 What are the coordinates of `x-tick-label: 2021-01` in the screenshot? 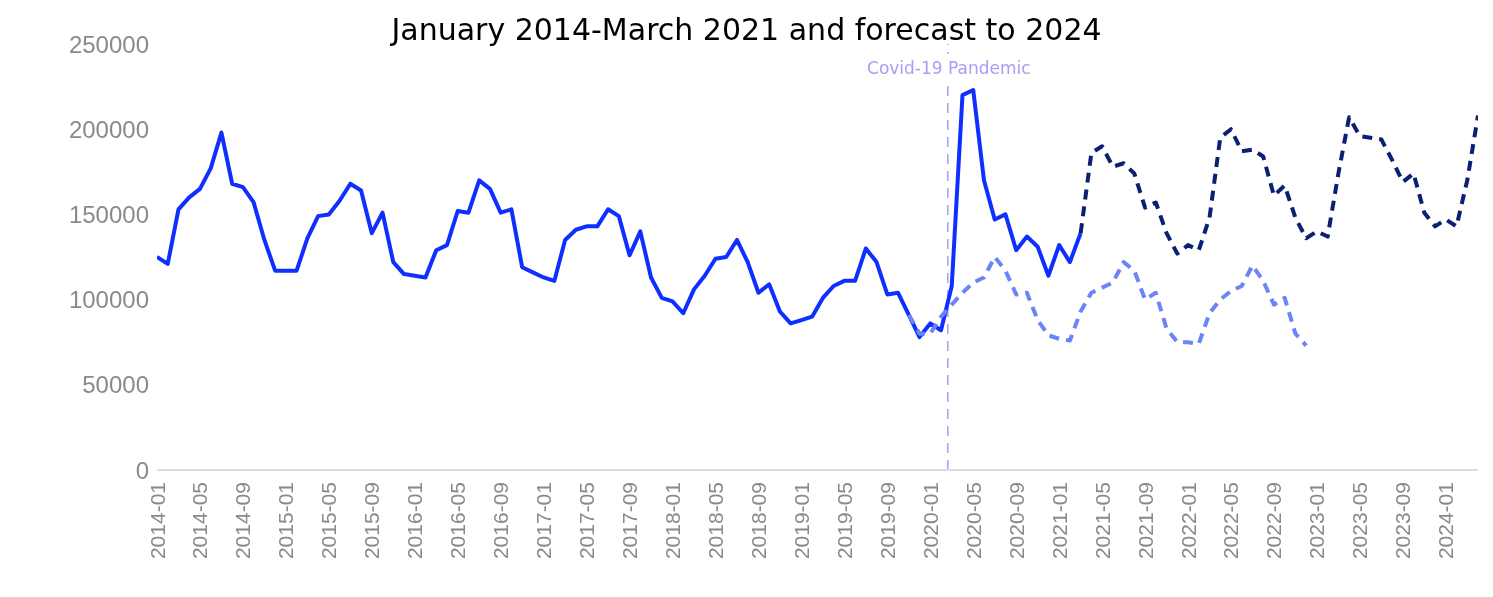 It's located at (1059, 521).